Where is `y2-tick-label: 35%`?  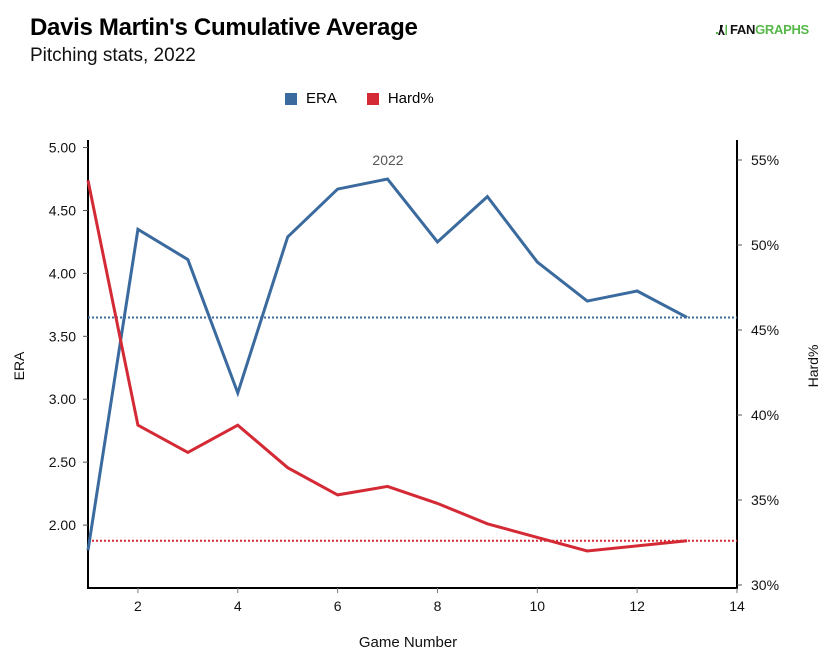
y2-tick-label: 35% is located at coordinates (765, 500).